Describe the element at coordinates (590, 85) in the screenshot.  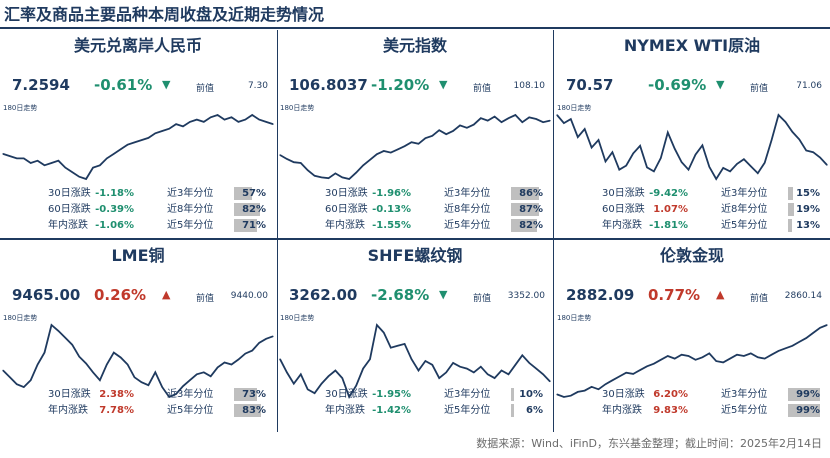
I see `panel-price: 70.57` at that location.